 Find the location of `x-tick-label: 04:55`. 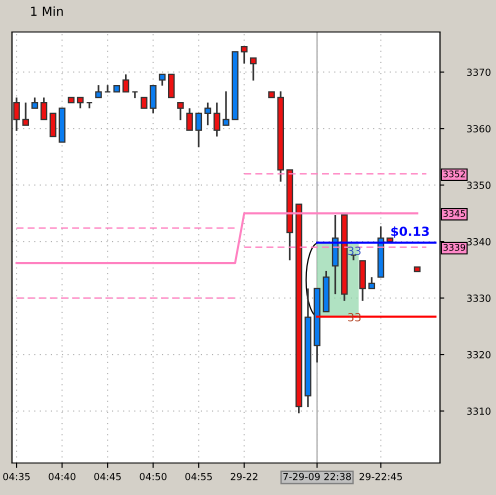

x-tick-label: 04:55 is located at coordinates (198, 476).